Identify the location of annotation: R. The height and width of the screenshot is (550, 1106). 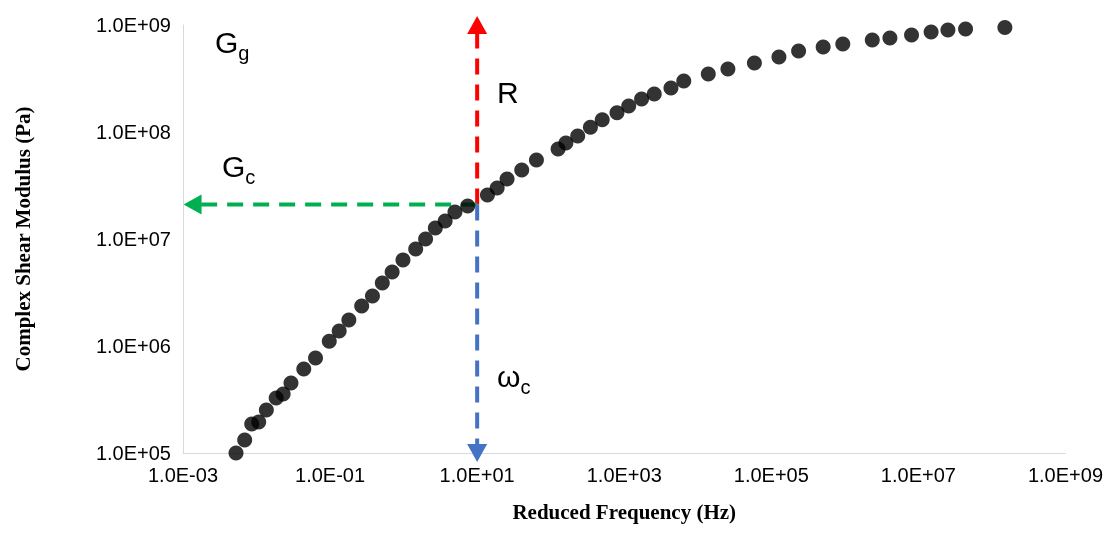
(508, 92).